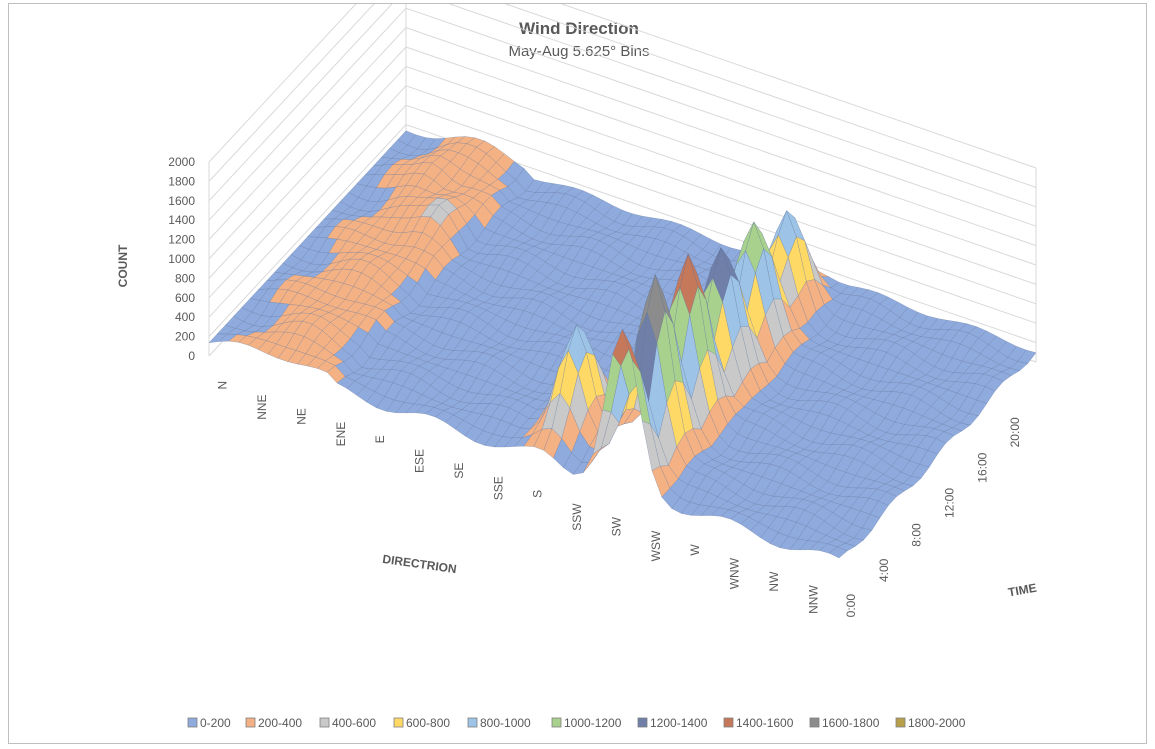 The width and height of the screenshot is (1155, 749). What do you see at coordinates (185, 317) in the screenshot?
I see `count-tick-label: 400` at bounding box center [185, 317].